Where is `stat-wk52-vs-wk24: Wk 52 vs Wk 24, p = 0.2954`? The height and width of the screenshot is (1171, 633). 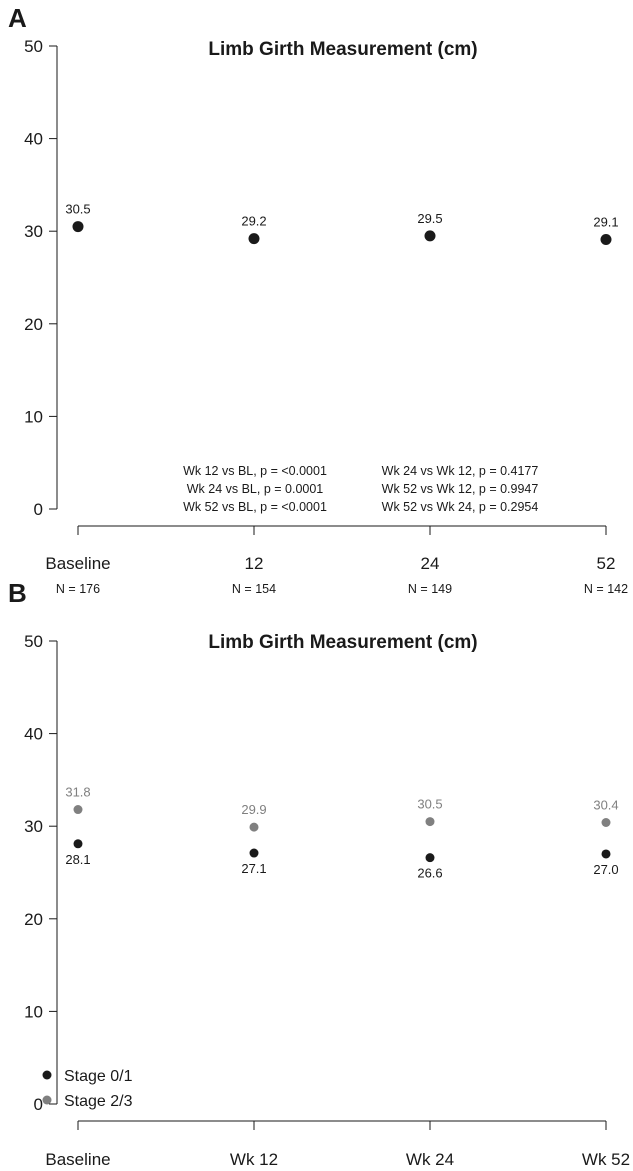
stat-wk52-vs-wk24: Wk 52 vs Wk 24, p = 0.2954 is located at coordinates (460, 507).